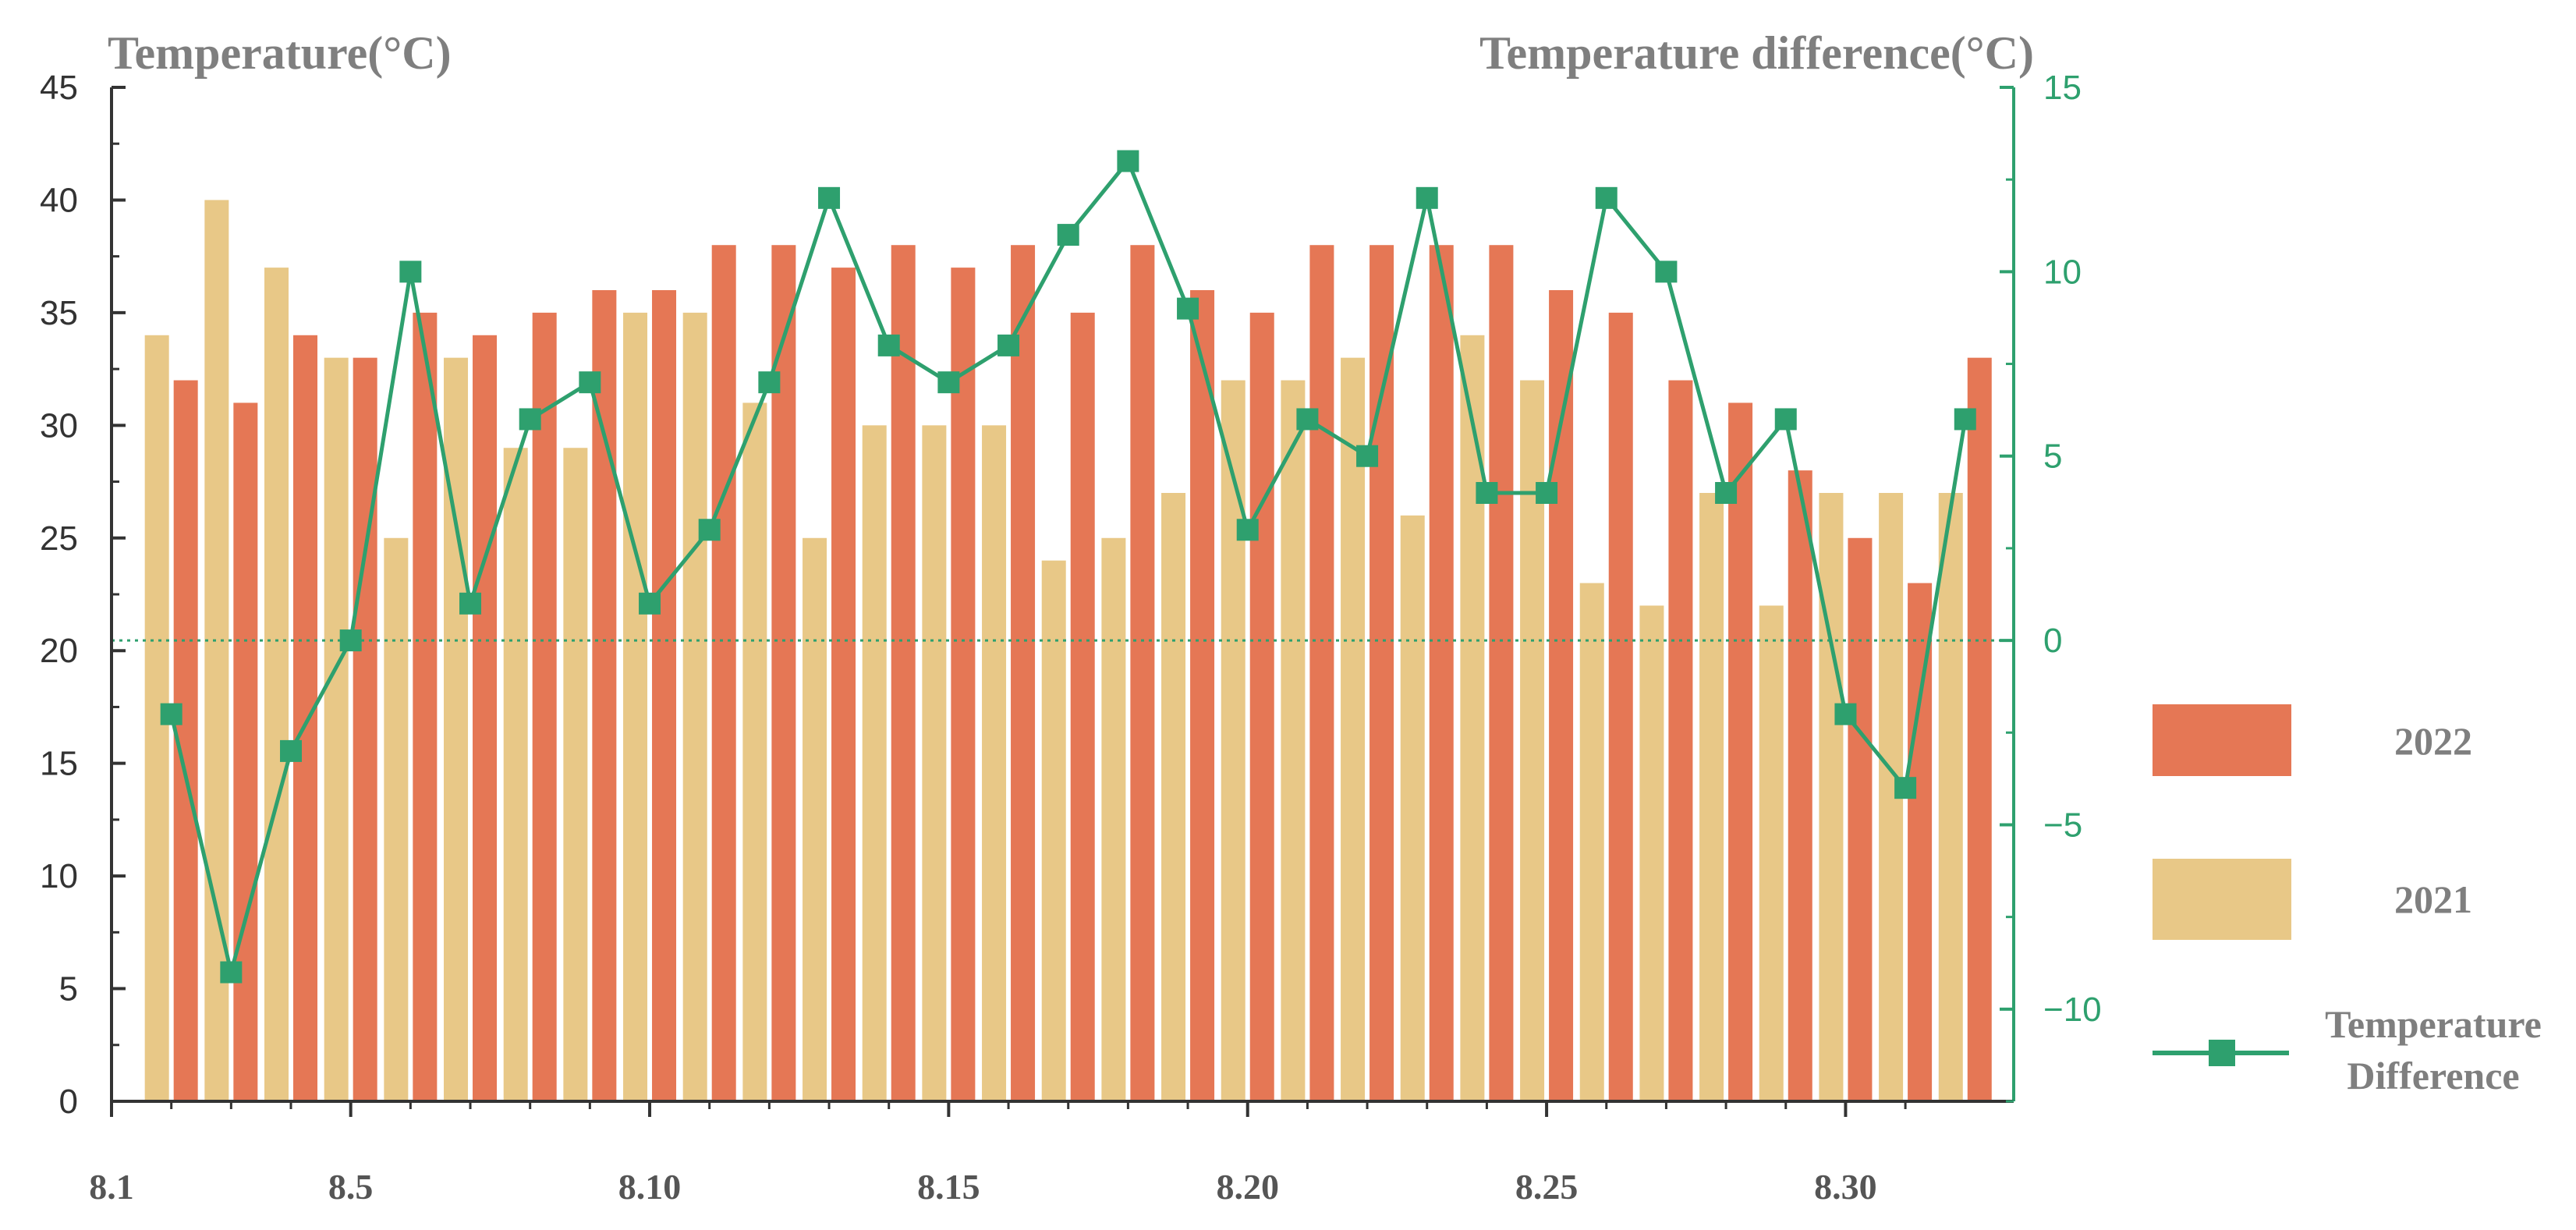  Describe the element at coordinates (2433, 741) in the screenshot. I see `legend-label-2022: 2022` at that location.